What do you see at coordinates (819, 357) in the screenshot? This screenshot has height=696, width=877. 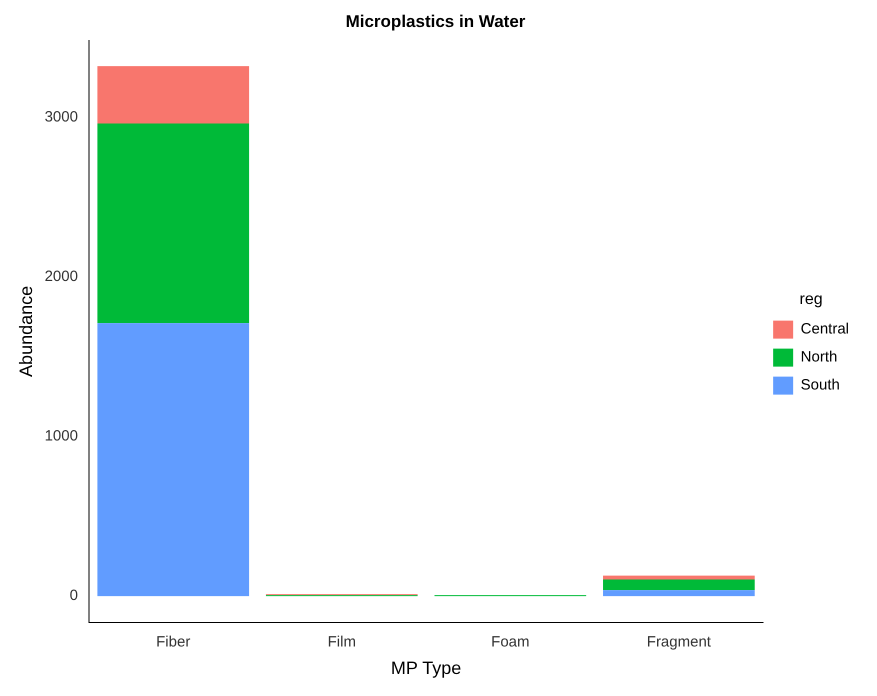 I see `legend-label: North` at bounding box center [819, 357].